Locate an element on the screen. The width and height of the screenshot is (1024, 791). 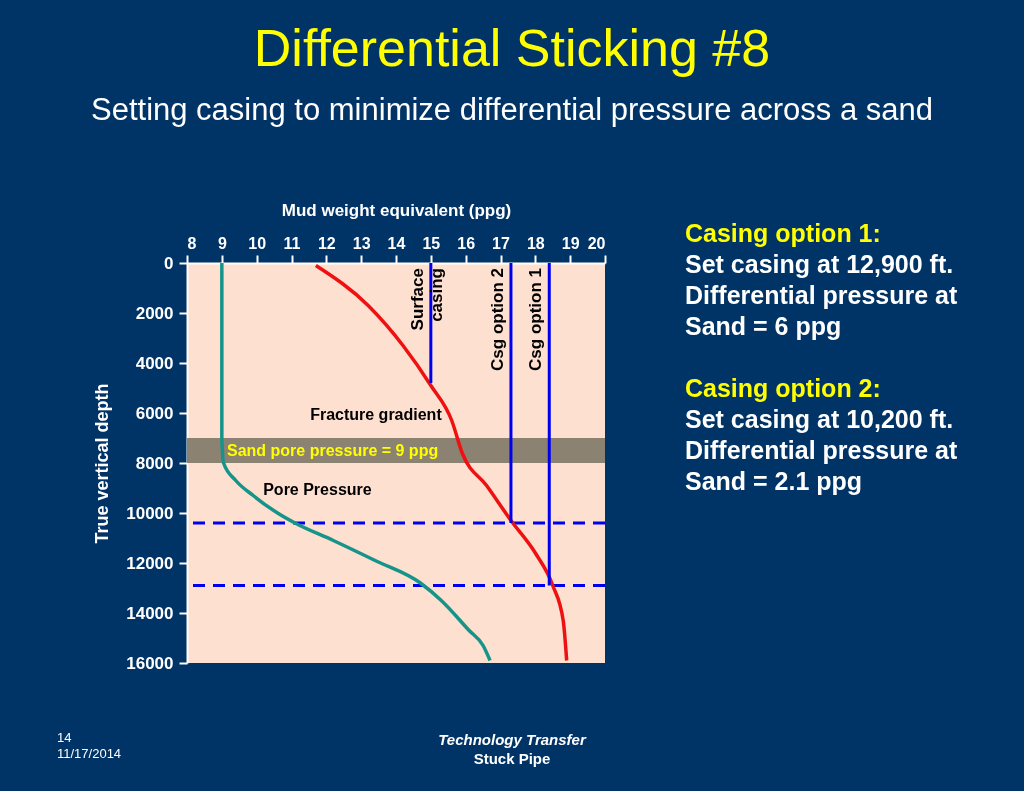
line-series is located at coordinates (356, 462).